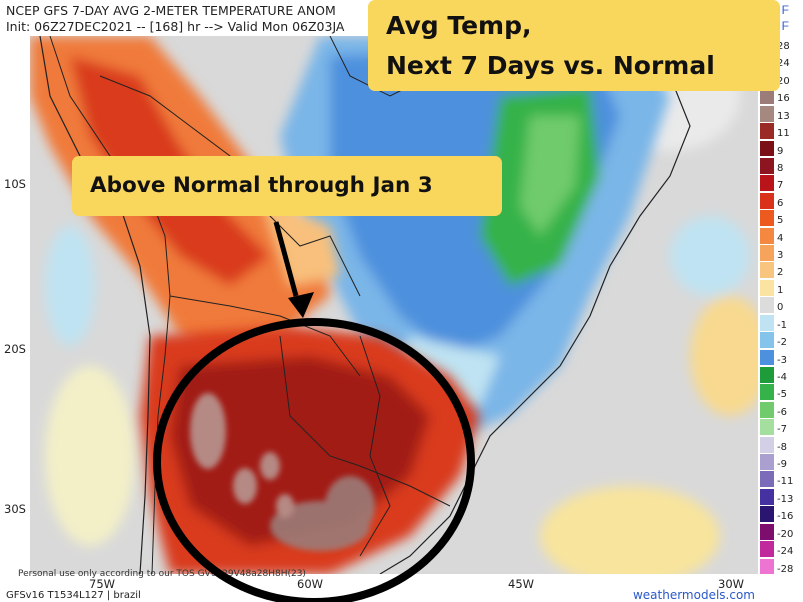 This screenshot has height=602, width=803. I want to click on lon-label: 30W, so click(731, 584).